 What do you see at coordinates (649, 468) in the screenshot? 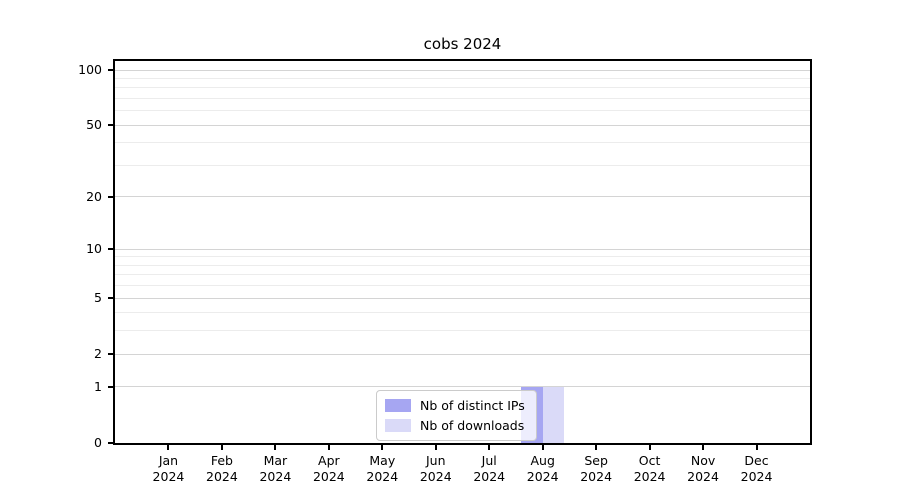
I see `x-tick-label: Oct 2024` at bounding box center [649, 468].